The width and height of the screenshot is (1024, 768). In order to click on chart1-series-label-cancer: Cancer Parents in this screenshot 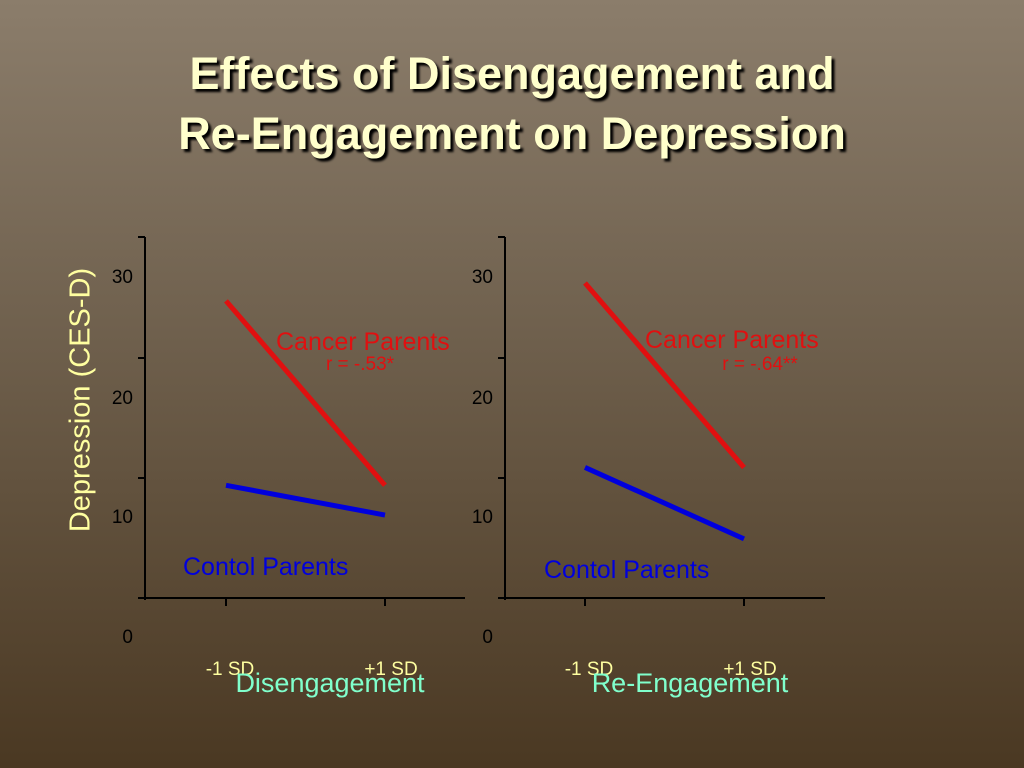, I will do `click(363, 342)`.